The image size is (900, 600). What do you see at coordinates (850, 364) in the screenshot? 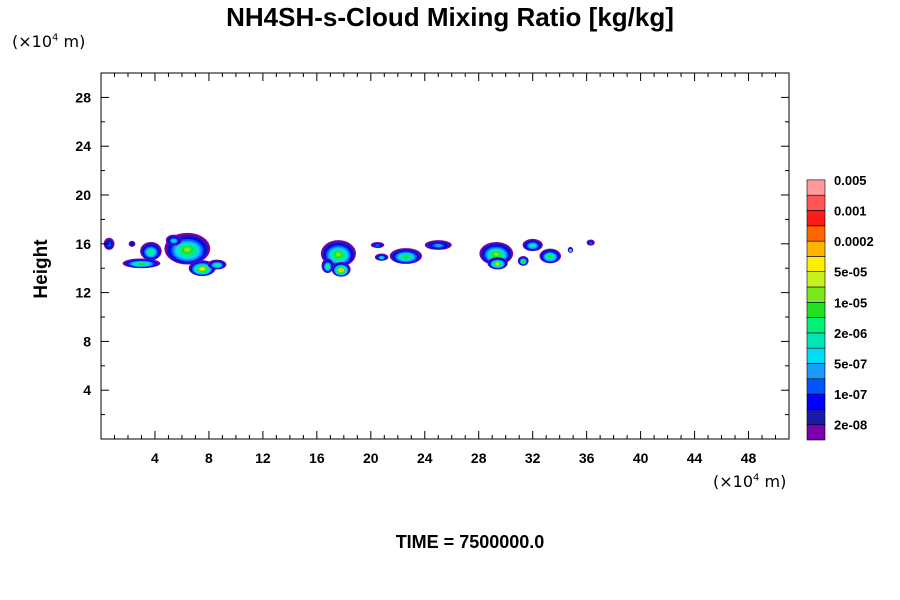
I see `colorbar-label: 5e-07` at bounding box center [850, 364].